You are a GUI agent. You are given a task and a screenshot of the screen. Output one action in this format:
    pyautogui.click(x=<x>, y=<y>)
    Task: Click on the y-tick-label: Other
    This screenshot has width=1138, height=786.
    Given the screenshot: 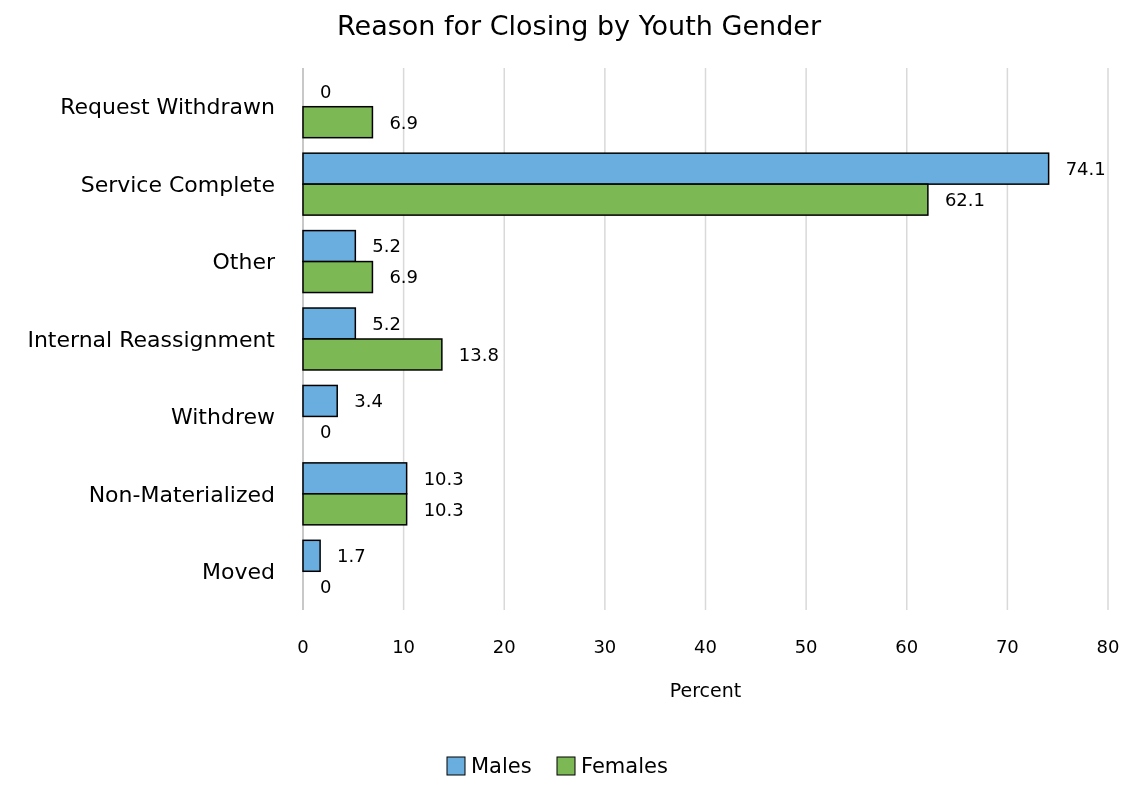 What is the action you would take?
    pyautogui.click(x=244, y=262)
    